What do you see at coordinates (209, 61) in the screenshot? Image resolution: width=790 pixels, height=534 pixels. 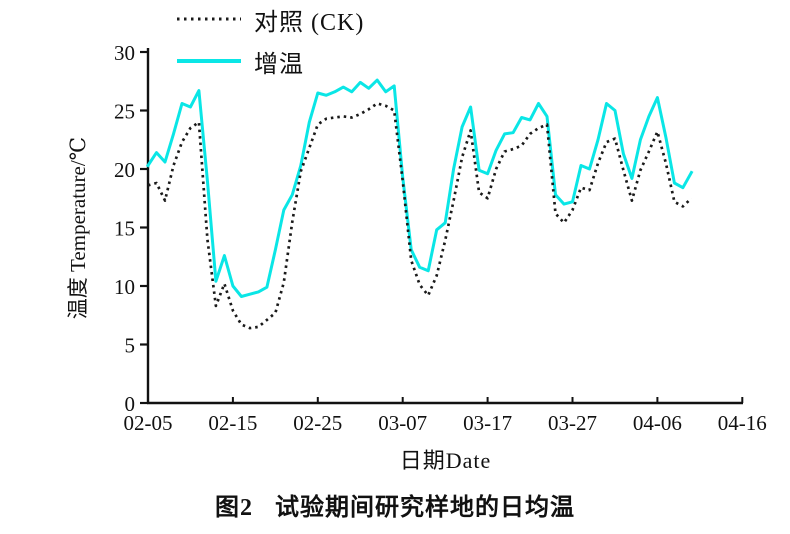 I see `warming-solid-line-sample` at bounding box center [209, 61].